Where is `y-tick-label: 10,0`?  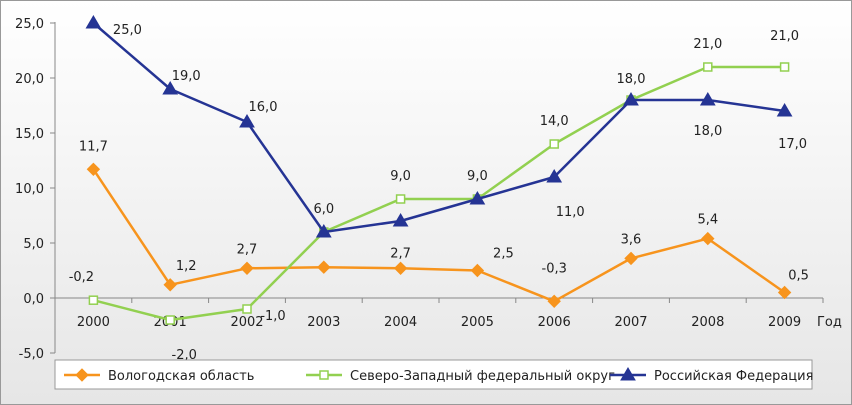
y-tick-label: 10,0 is located at coordinates (29, 189).